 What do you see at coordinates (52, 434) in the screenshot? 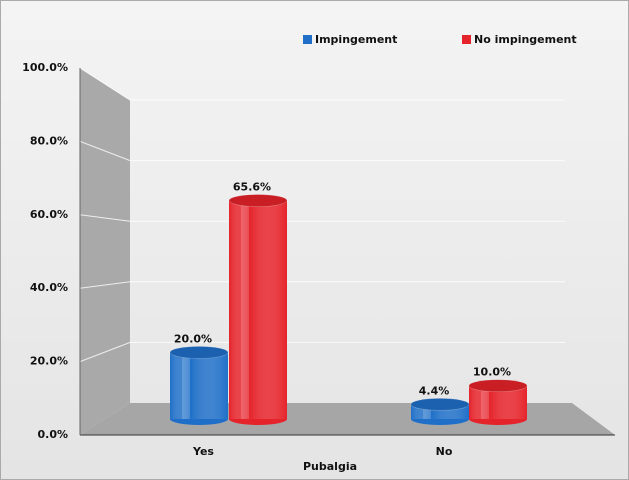
I see `y-tick-label: 0.0%` at bounding box center [52, 434].